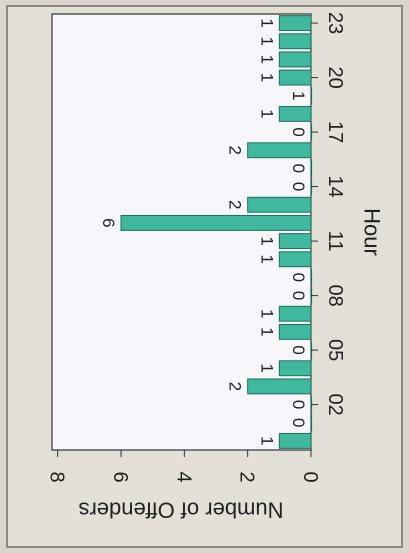 This screenshot has height=553, width=409. I want to click on y-axis-title: Number of Offenders, so click(180, 509).